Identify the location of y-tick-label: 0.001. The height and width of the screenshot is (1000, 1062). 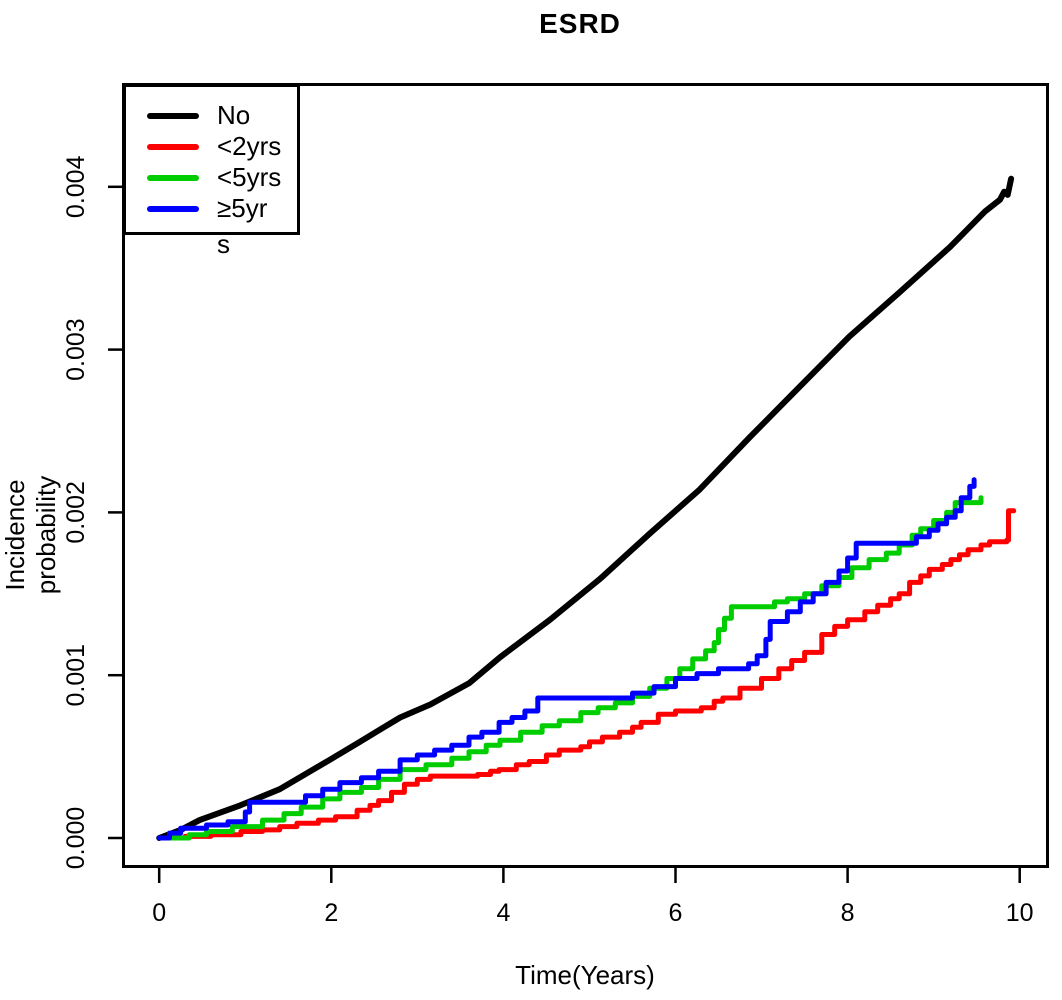
(76, 675).